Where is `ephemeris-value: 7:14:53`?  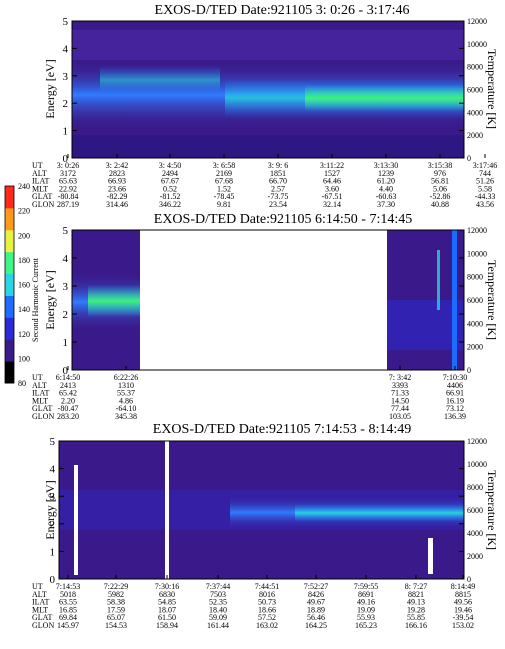
ephemeris-value: 7:14:53 is located at coordinates (68, 586).